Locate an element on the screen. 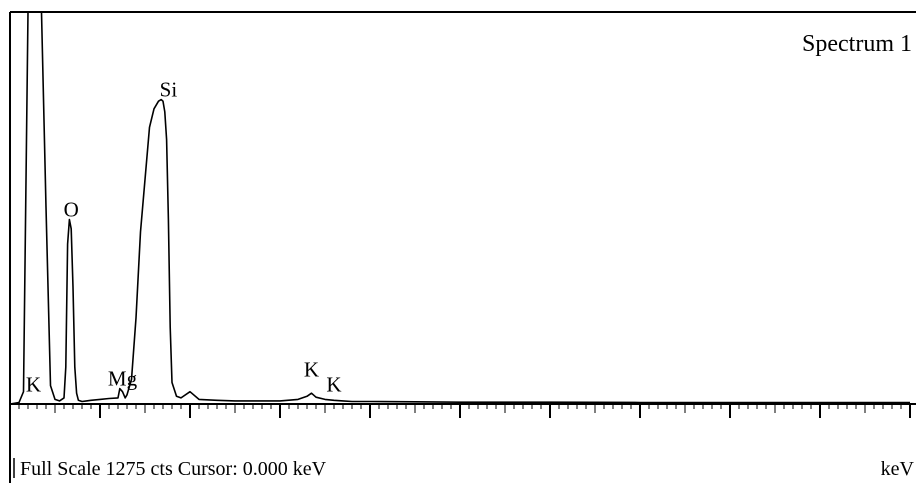 This screenshot has width=916, height=483. peak-label-o: O is located at coordinates (71, 209).